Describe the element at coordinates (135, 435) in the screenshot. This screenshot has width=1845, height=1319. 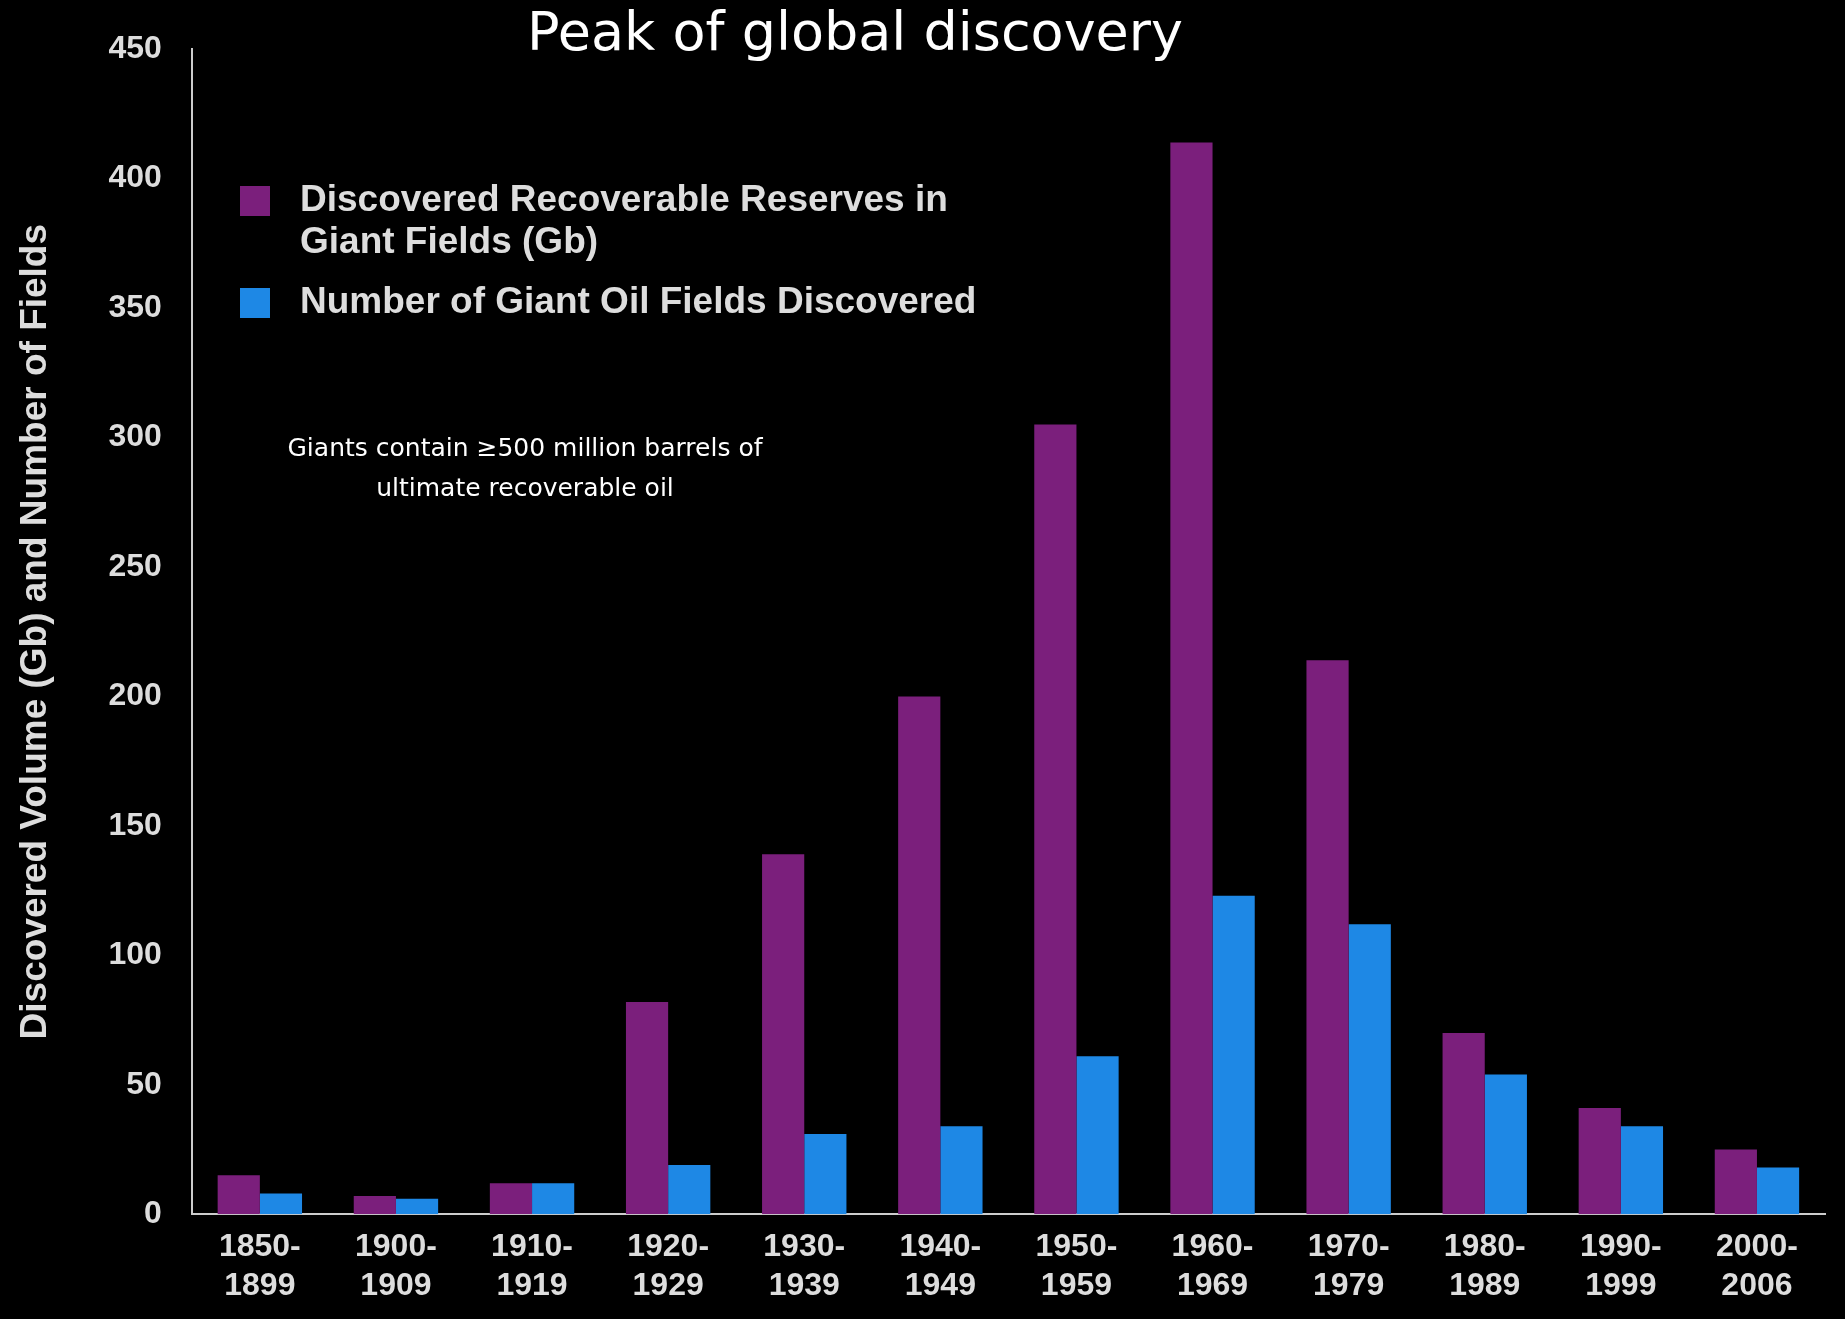
I see `y-tick-label: 300` at that location.